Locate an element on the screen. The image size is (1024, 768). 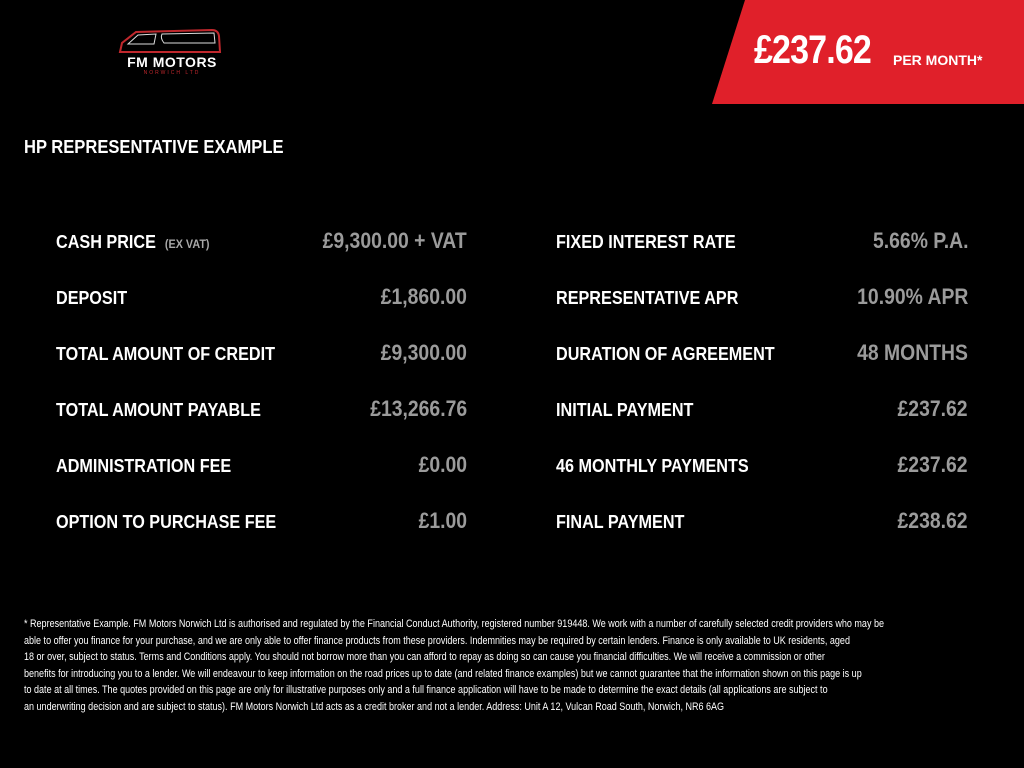
van-icon is located at coordinates (170, 40).